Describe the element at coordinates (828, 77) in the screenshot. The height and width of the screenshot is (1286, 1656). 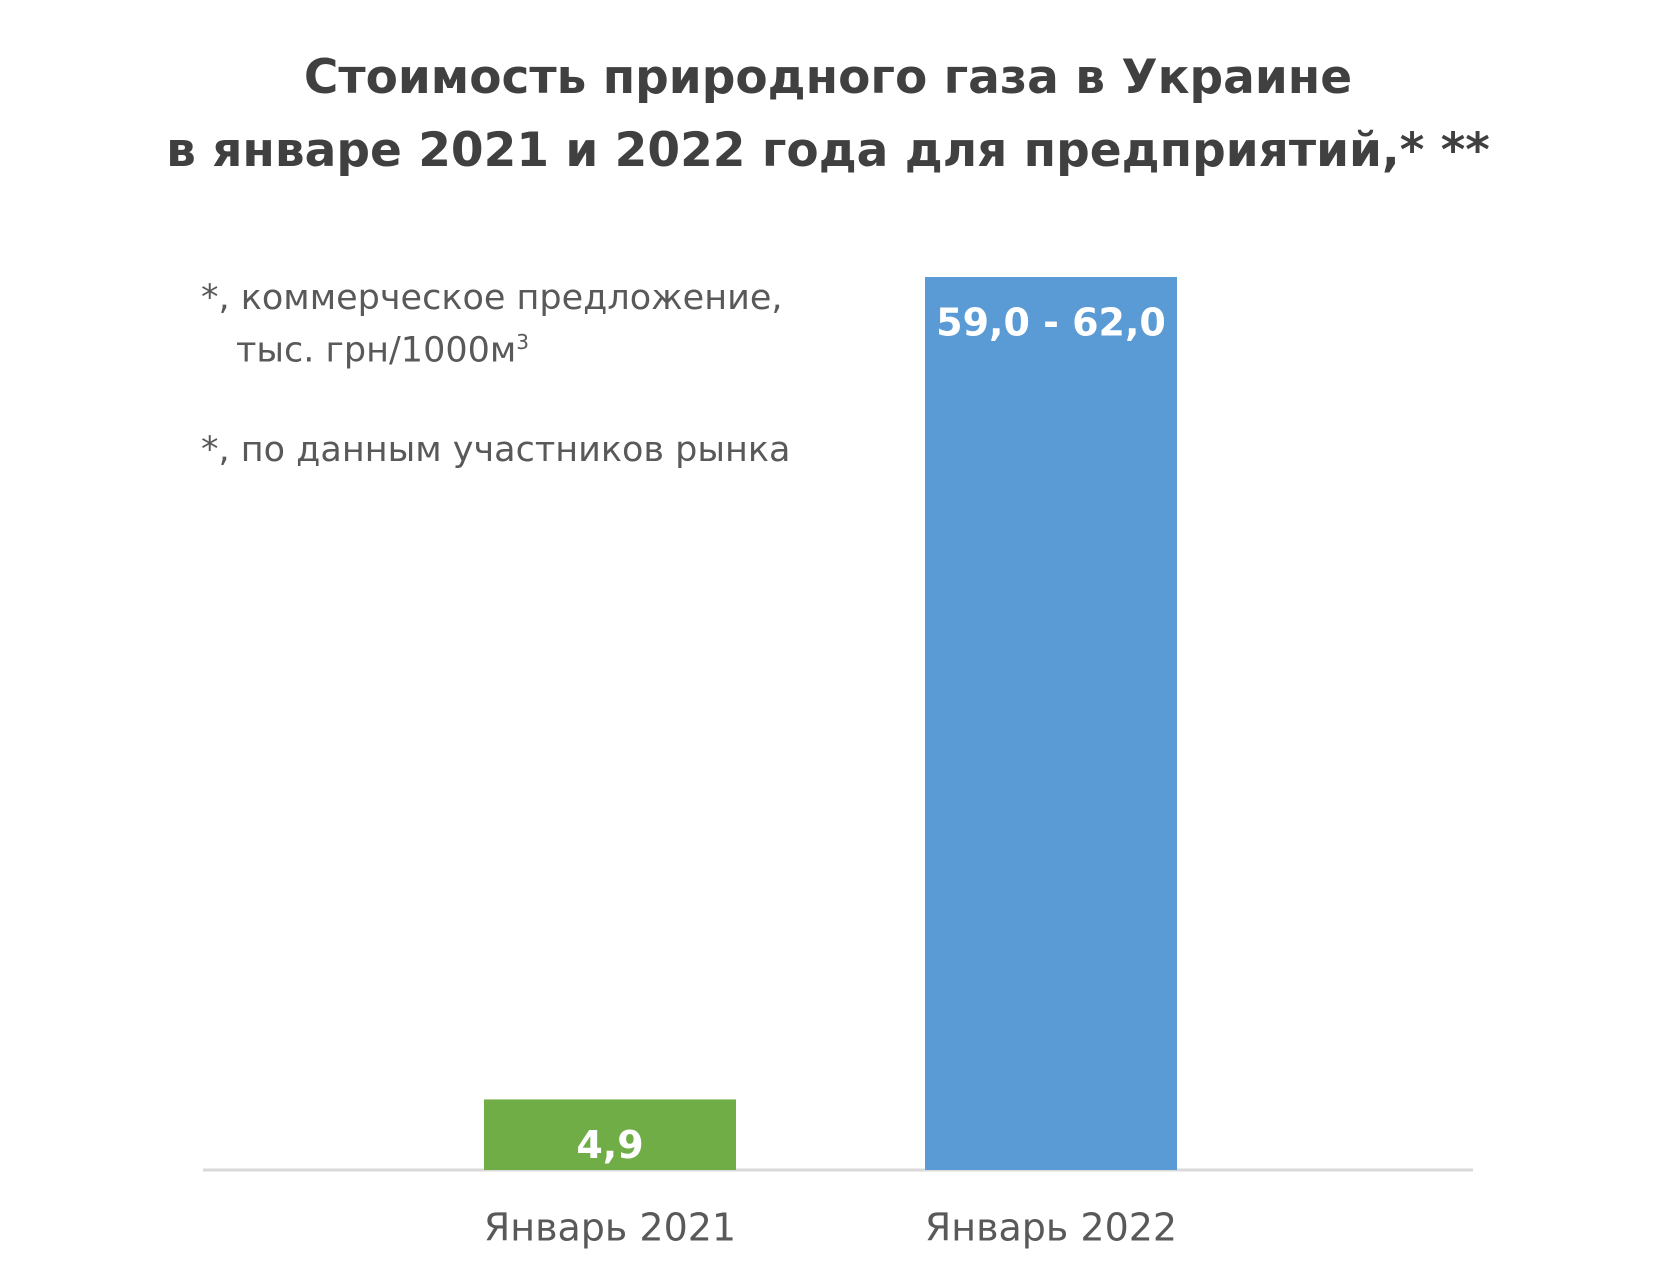
I see `chart-title-line-1: Стоимость природного газа в Украине` at that location.